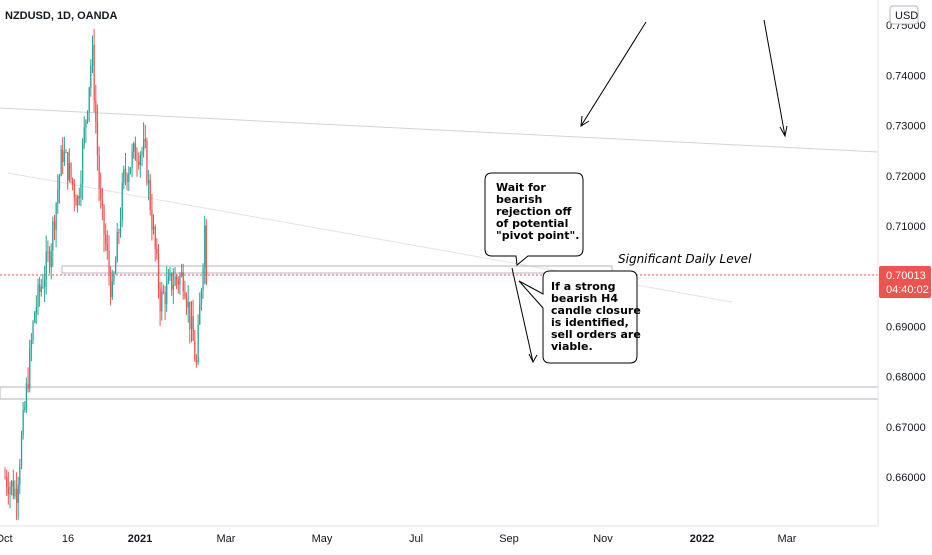  Describe the element at coordinates (61, 16) in the screenshot. I see `symbol-title: NZDUSD, 1D, OANDA` at that location.